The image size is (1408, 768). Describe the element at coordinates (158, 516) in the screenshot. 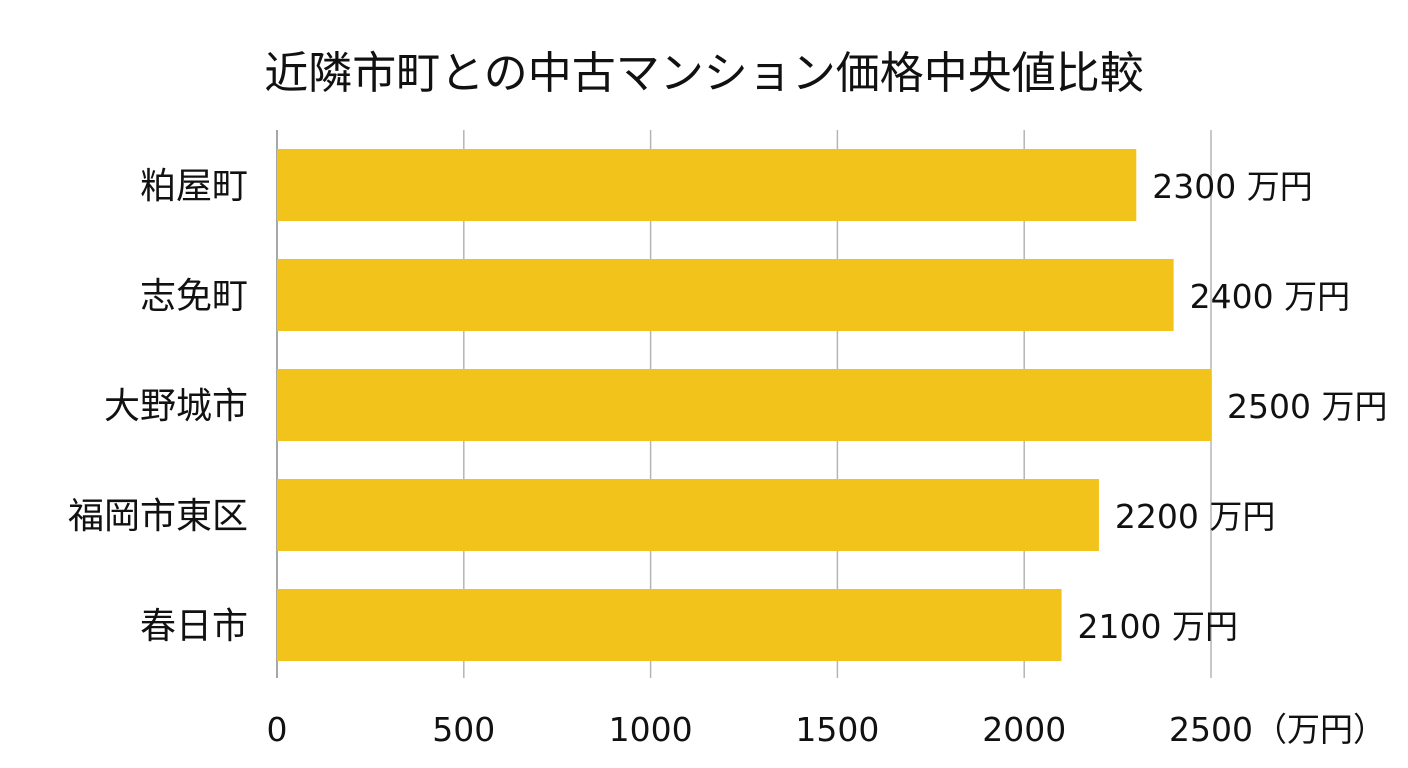

I see `category-label-4: 福岡市東区` at that location.